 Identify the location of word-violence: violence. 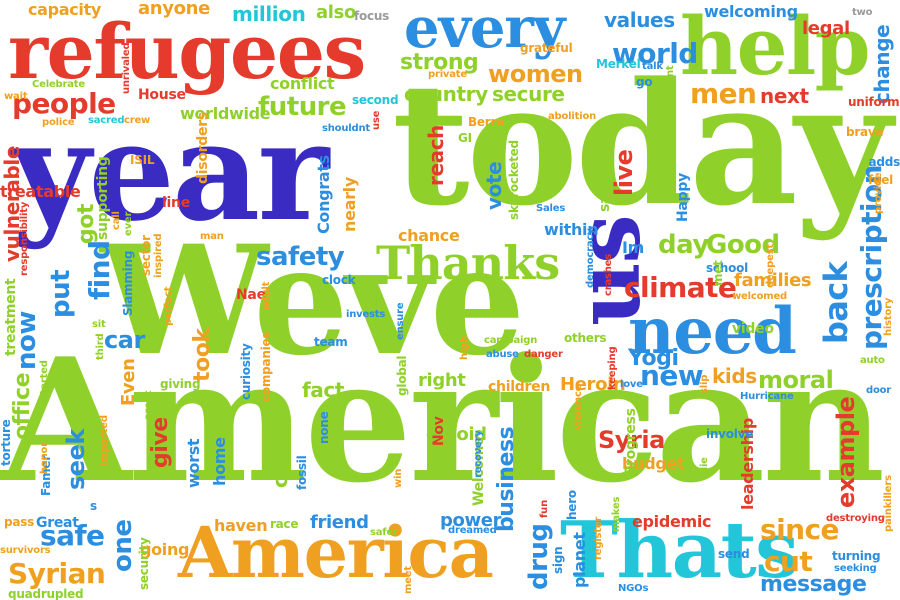
(578, 407).